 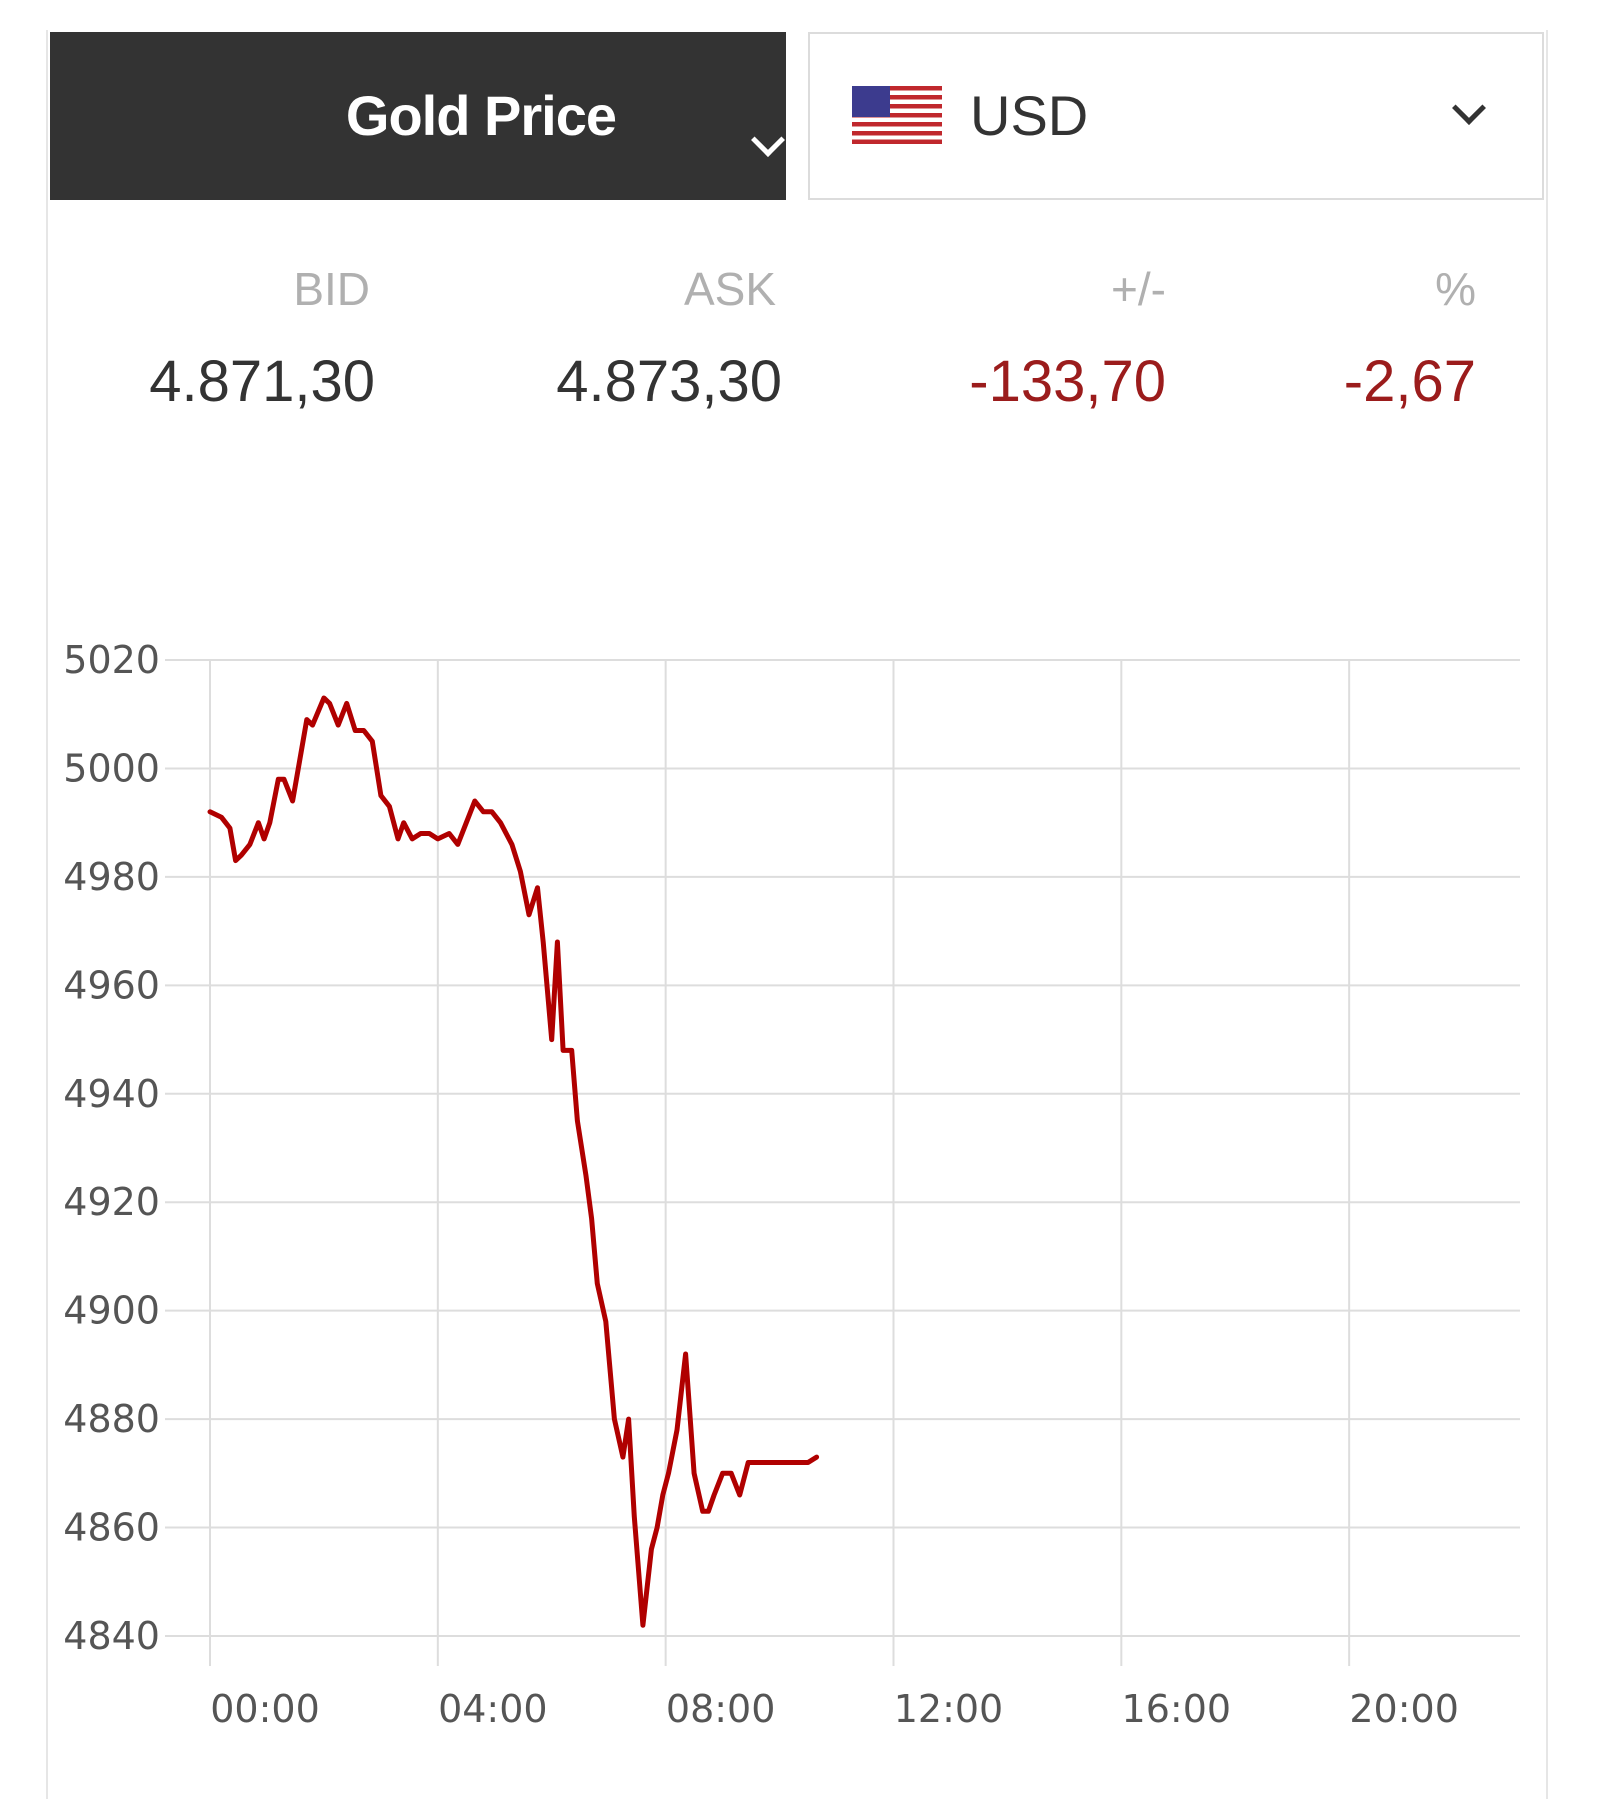 I want to click on us-flag-icon, so click(x=897, y=115).